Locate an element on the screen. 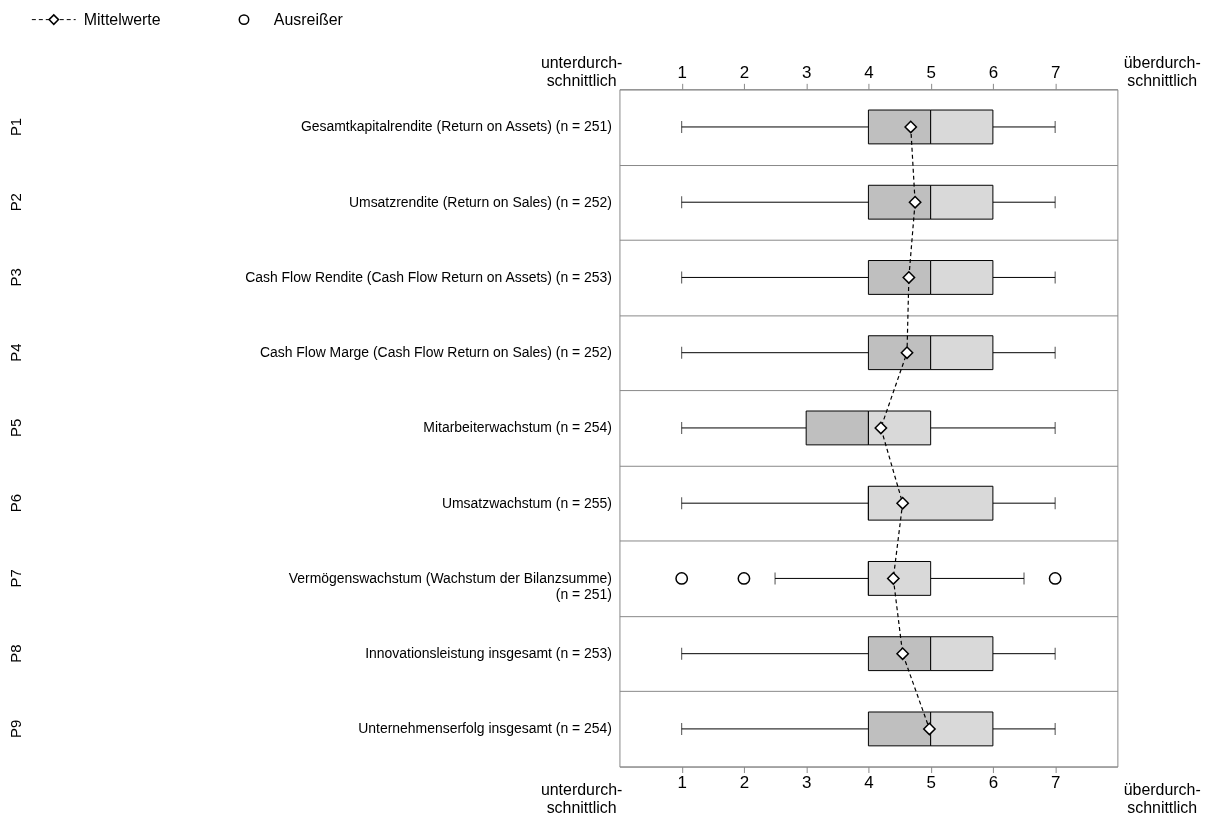  x2-tick-label: 4 is located at coordinates (869, 72).